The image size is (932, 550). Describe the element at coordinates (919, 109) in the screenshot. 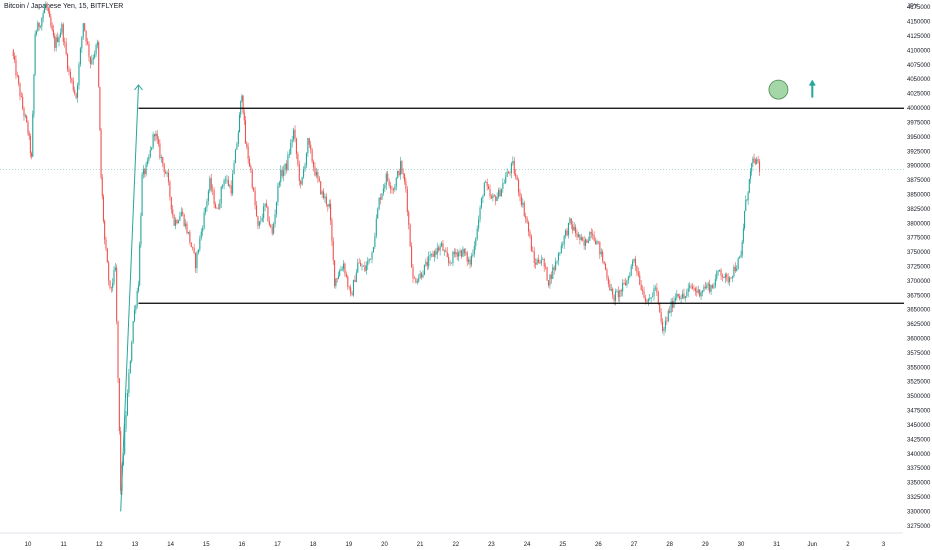

I see `y-tick-label: 4000000` at that location.